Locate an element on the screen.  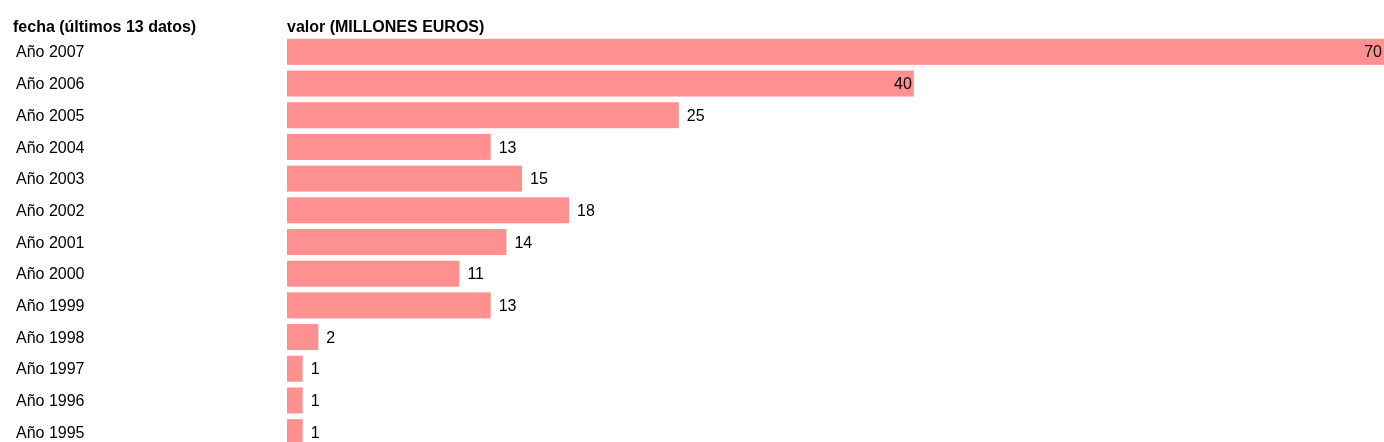
y-tick-label: Año 2002 is located at coordinates (50, 210).